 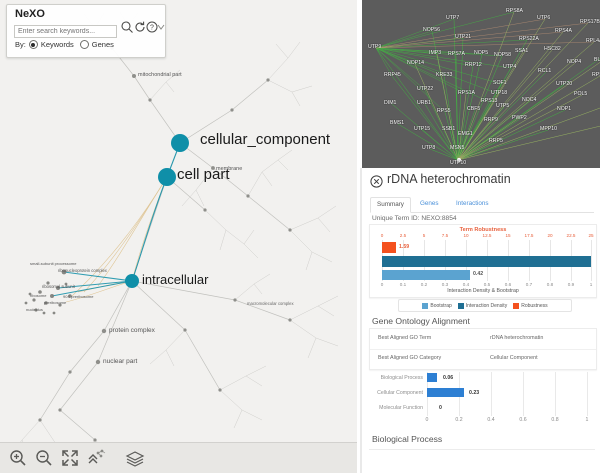 I want to click on gene-label: UTP9, so click(x=375, y=47).